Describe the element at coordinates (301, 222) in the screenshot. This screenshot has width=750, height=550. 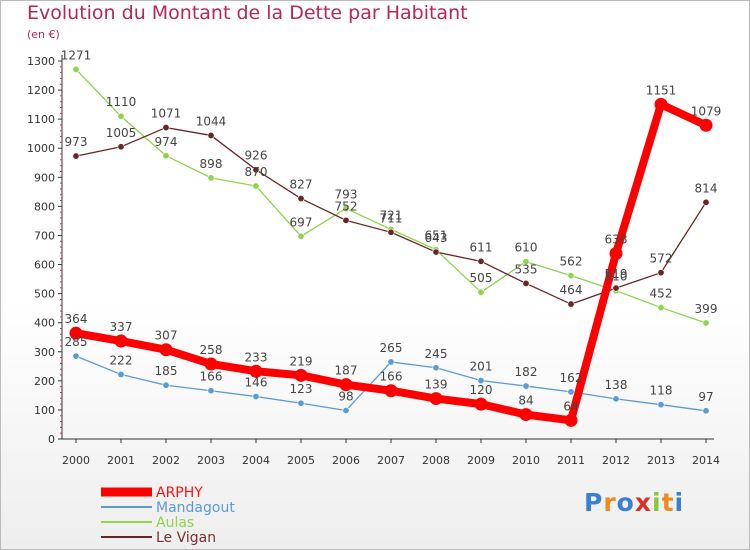
I see `data-label: 697` at that location.